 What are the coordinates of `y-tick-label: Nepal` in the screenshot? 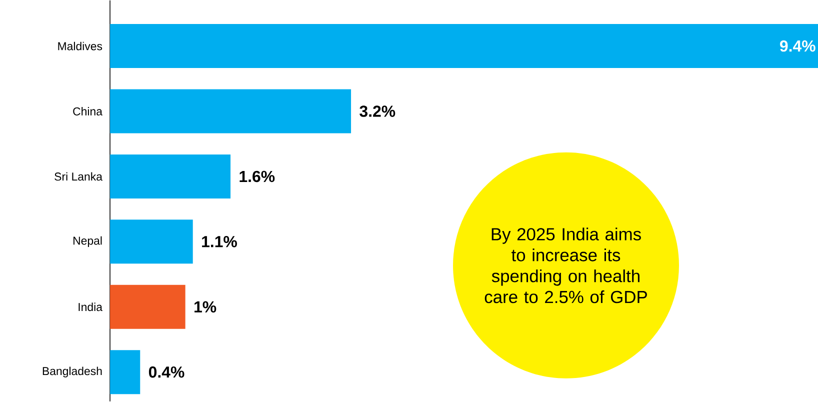 It's located at (87, 242).